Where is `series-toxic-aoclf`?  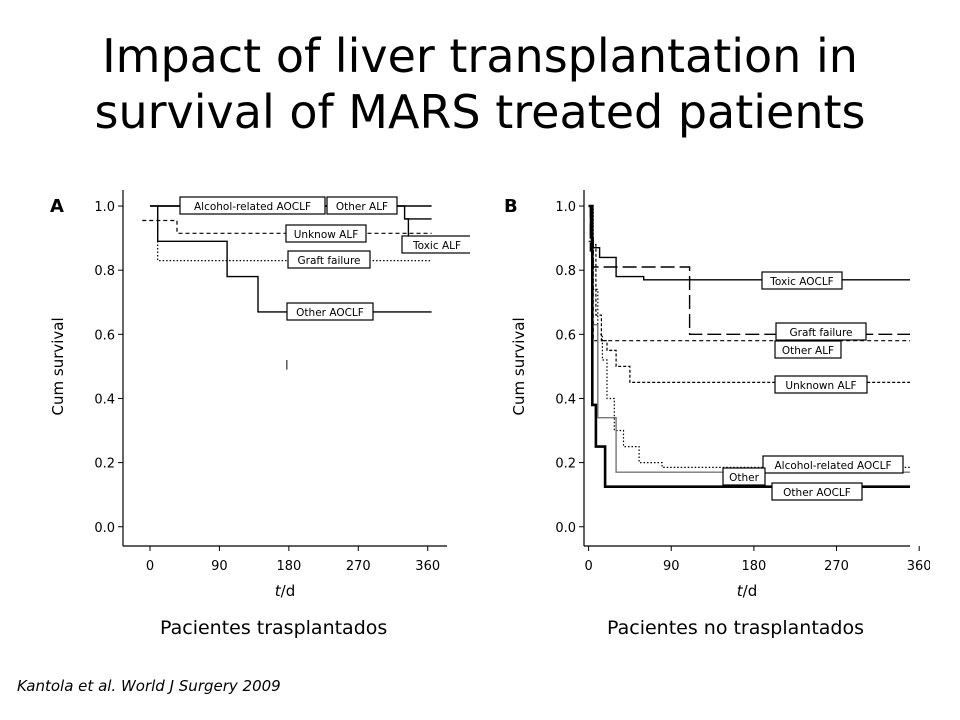 series-toxic-aoclf is located at coordinates (749, 243).